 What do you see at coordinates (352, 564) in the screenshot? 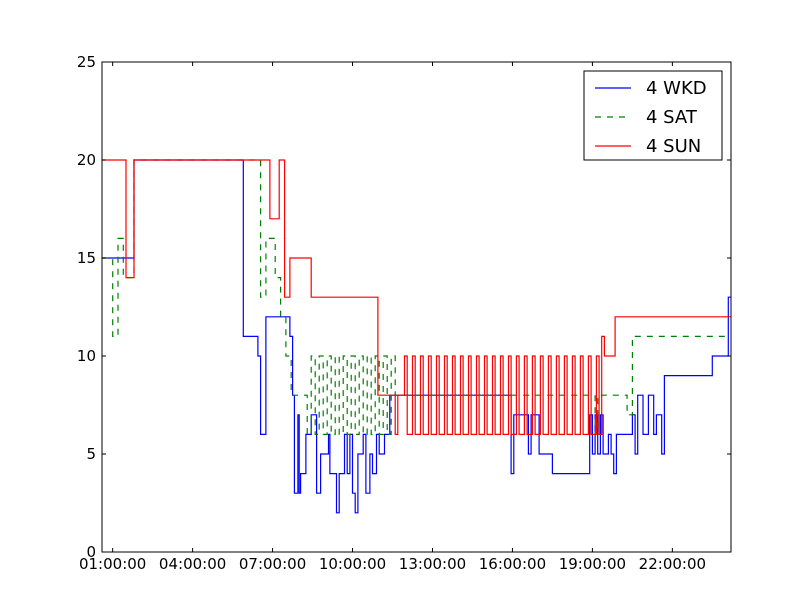
I see `x-tick-label: 10:00:00` at bounding box center [352, 564].